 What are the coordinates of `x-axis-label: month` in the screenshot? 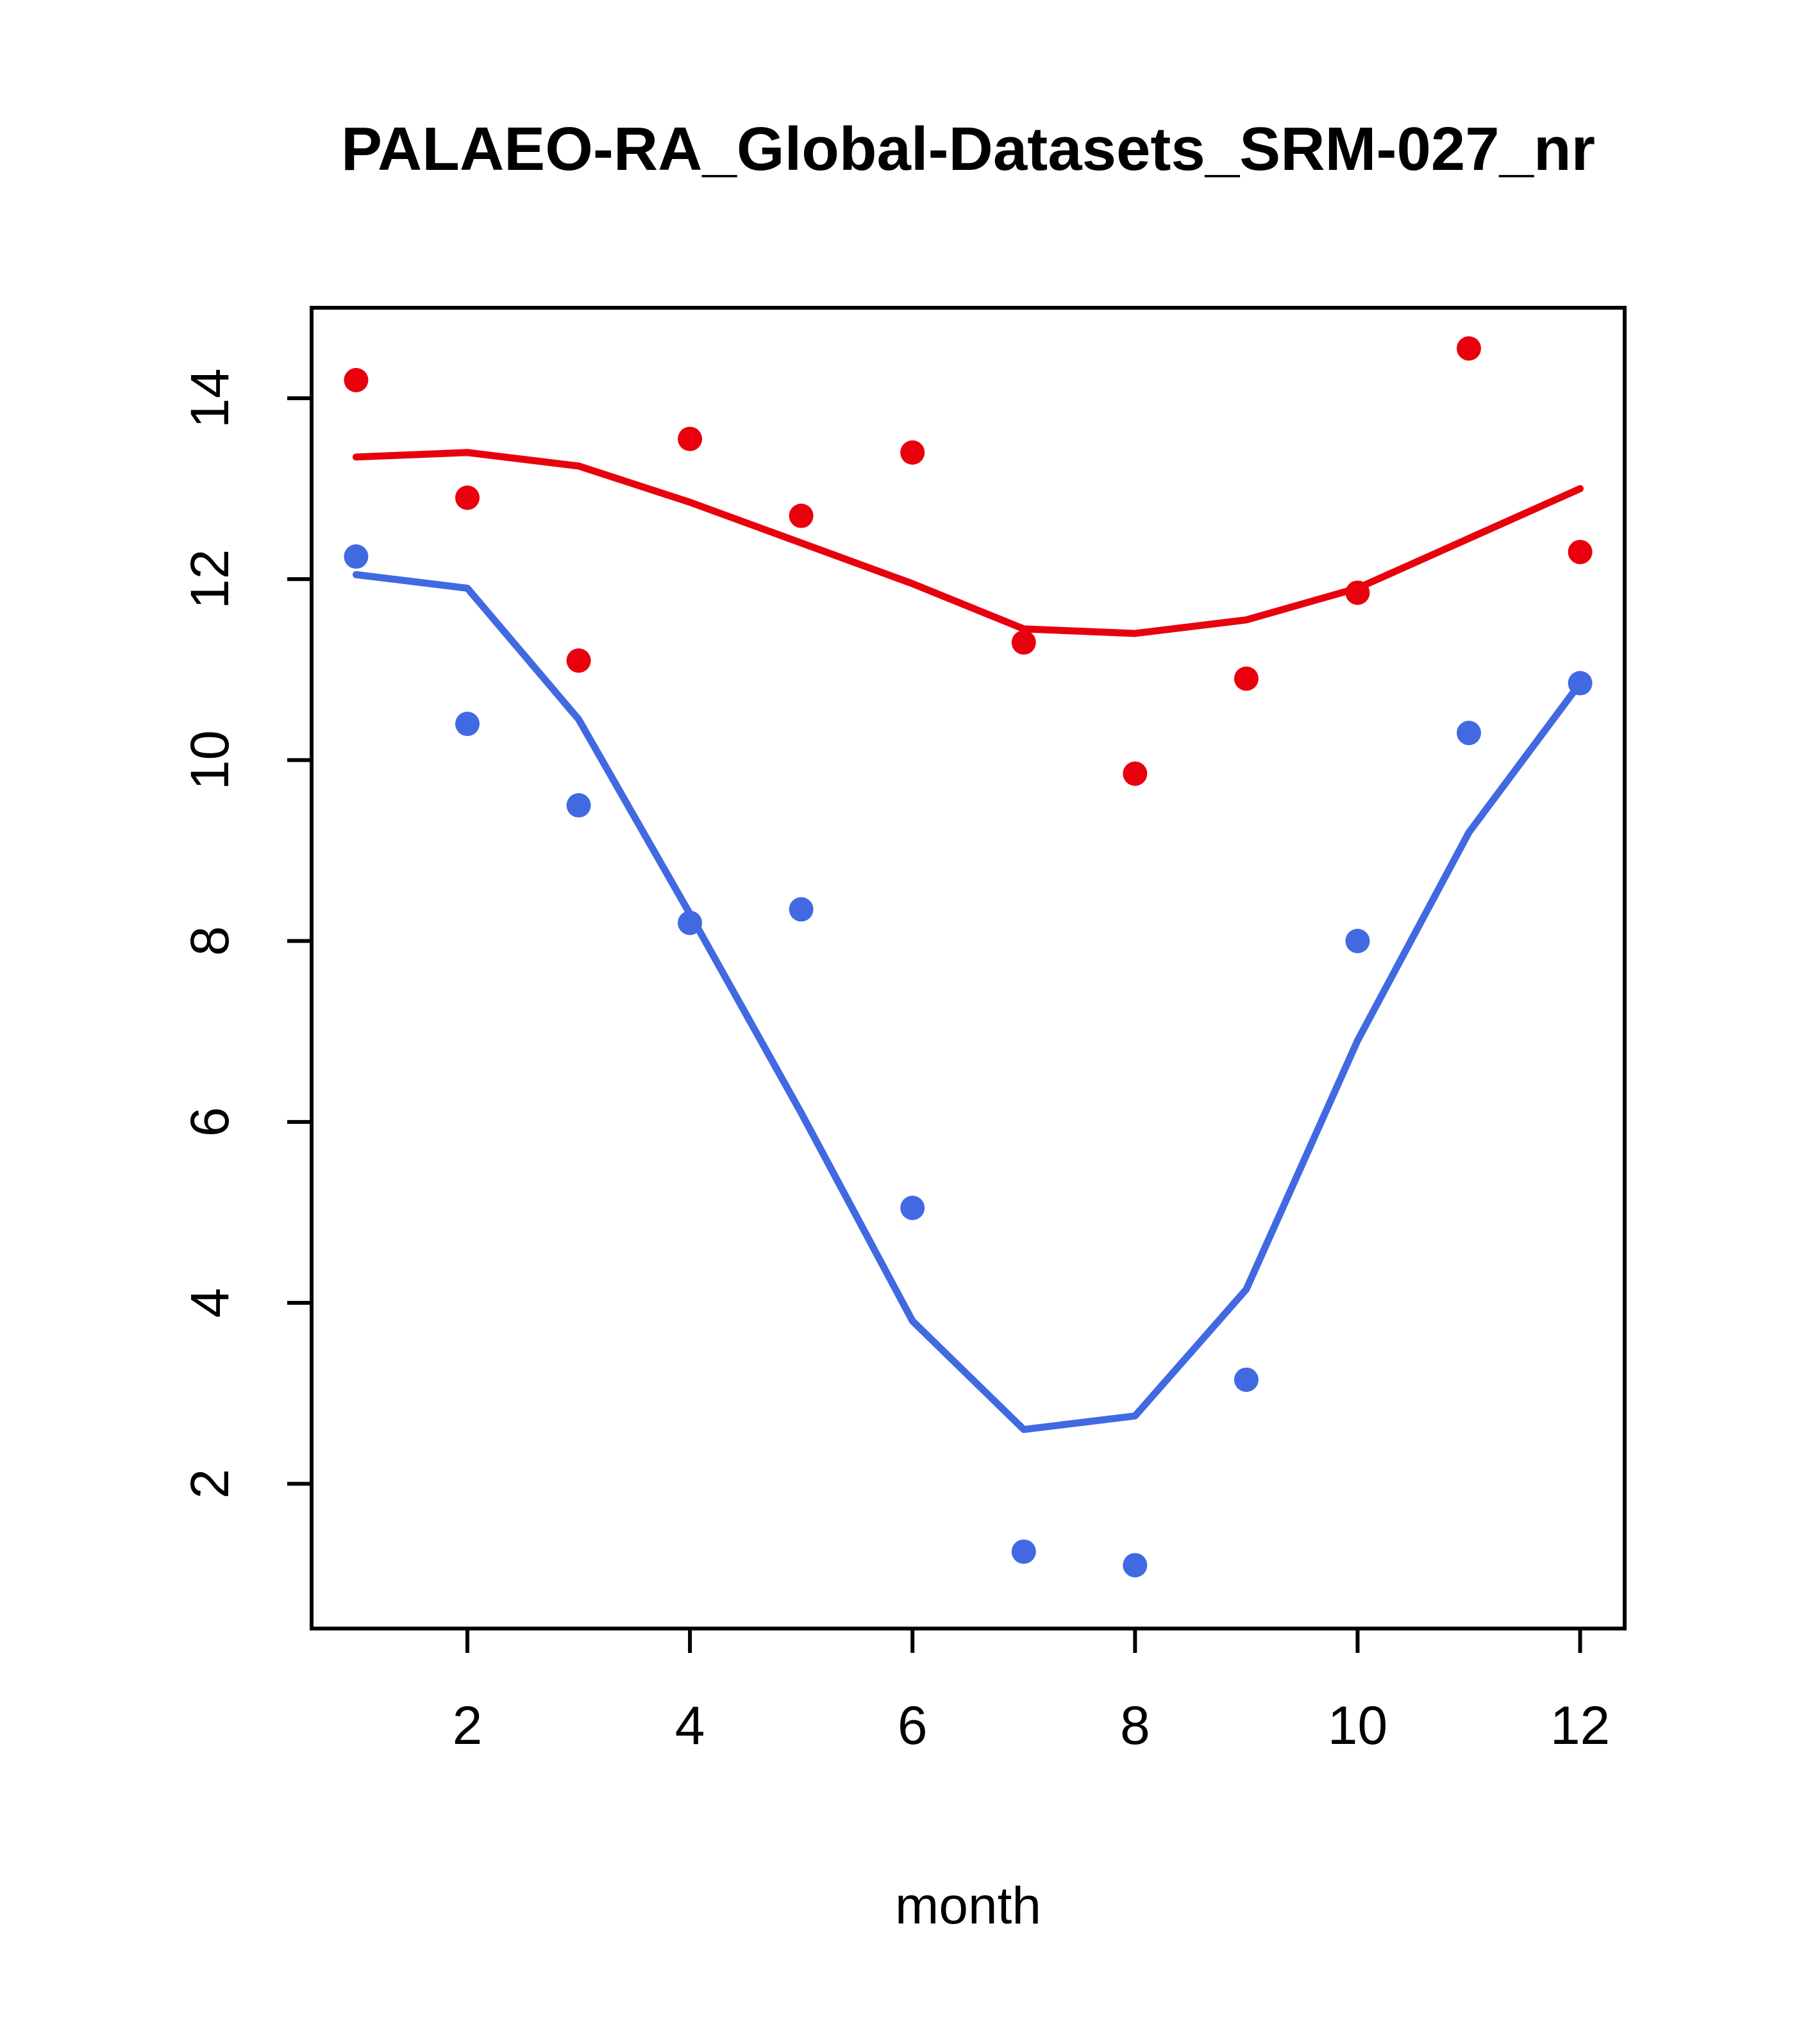 It's located at (968, 1906).